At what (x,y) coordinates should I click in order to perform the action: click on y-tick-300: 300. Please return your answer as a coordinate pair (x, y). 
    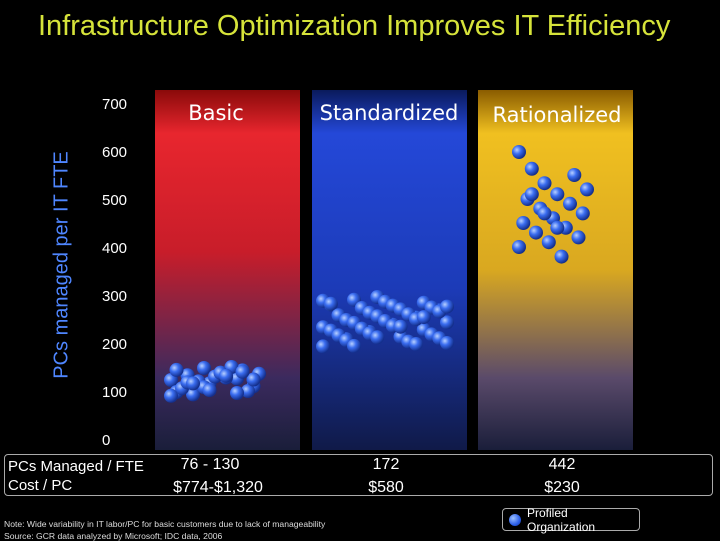
    Looking at the image, I should click on (114, 296).